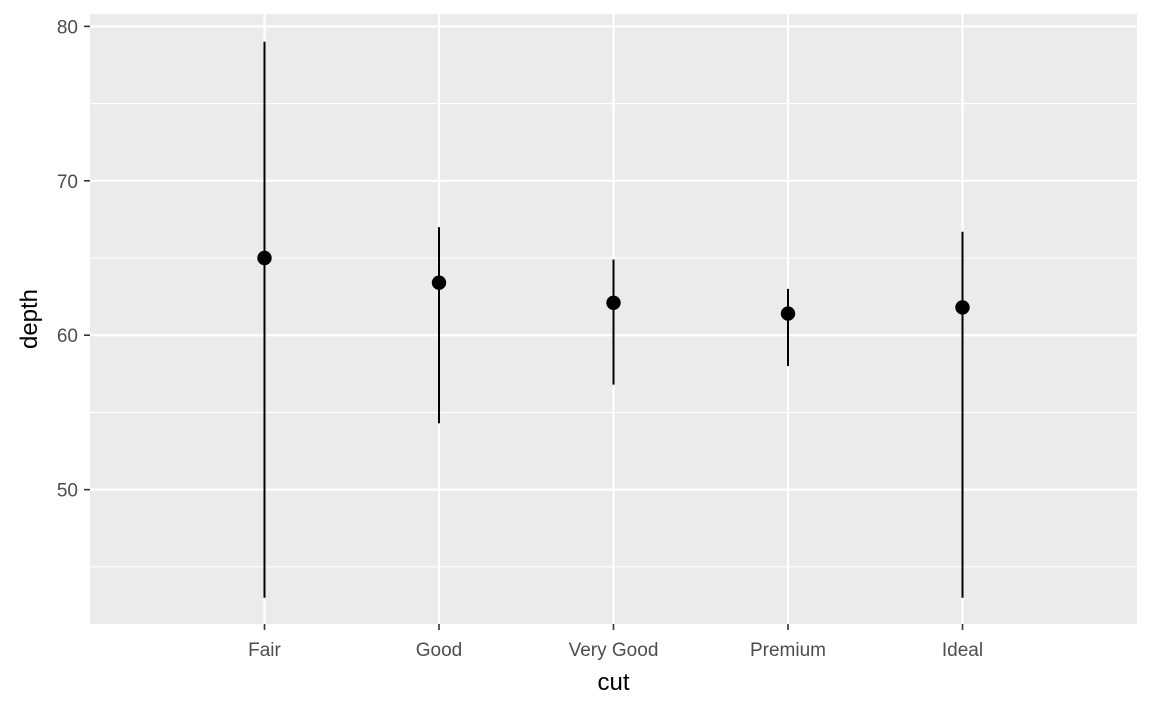  I want to click on y-tick-label: 70, so click(67, 182).